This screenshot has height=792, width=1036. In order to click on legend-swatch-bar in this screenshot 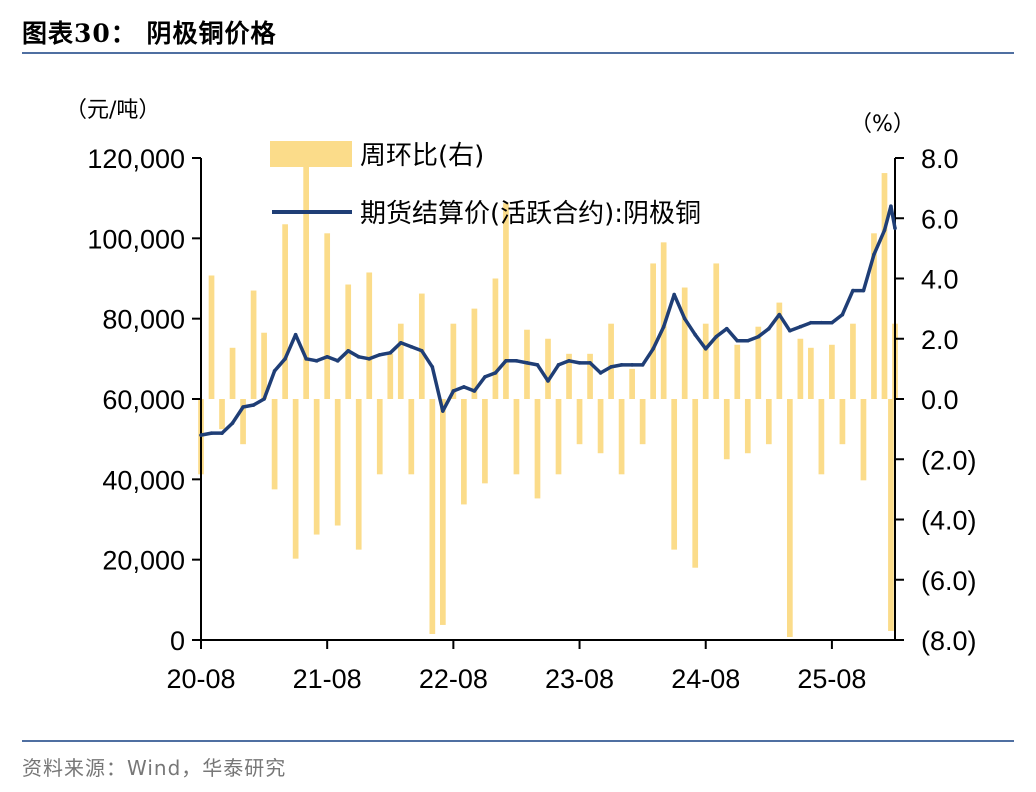, I will do `click(311, 154)`.